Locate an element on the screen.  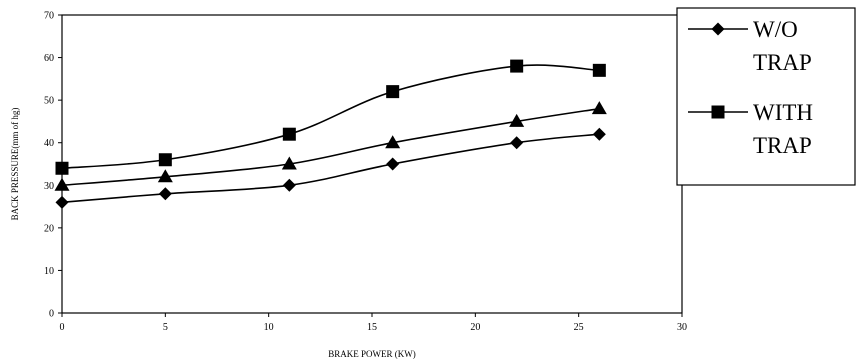
x-tick-label: 0 is located at coordinates (62, 327).